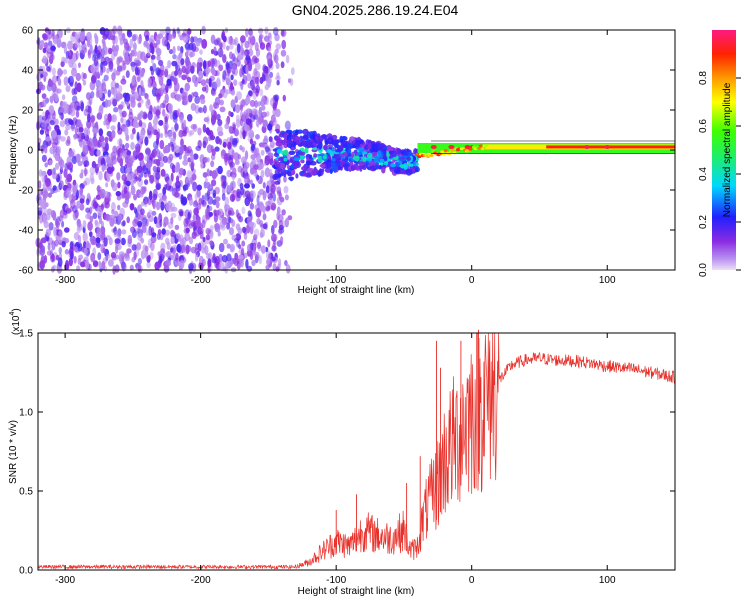  I want to click on spectrogram-carrier-blob, so click(443, 154).